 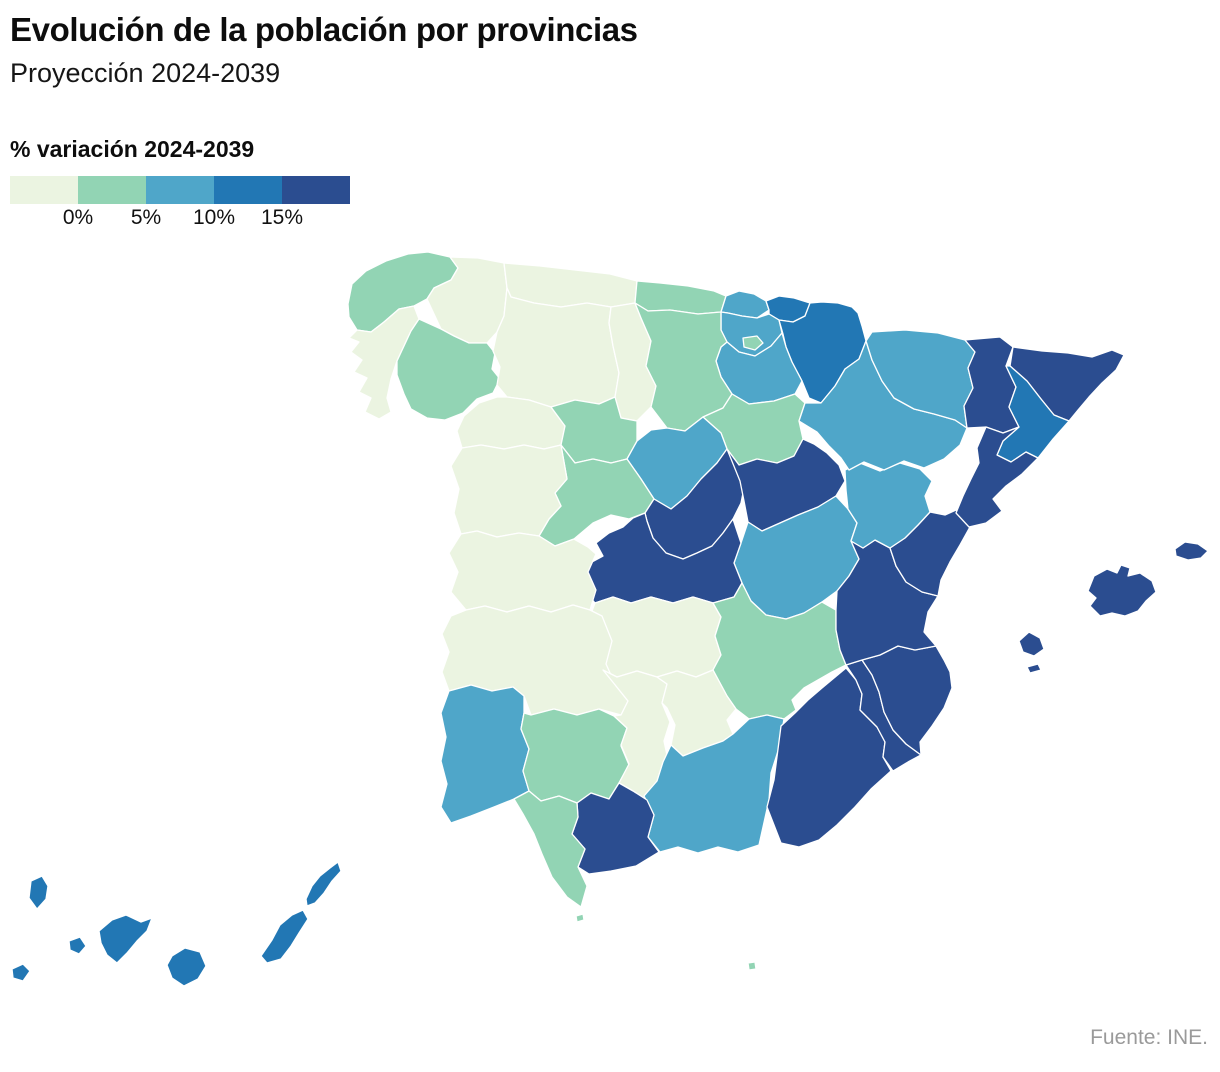 What do you see at coordinates (190, 217) in the screenshot?
I see `legend-tick-row: 0% 5% 10% 15%` at bounding box center [190, 217].